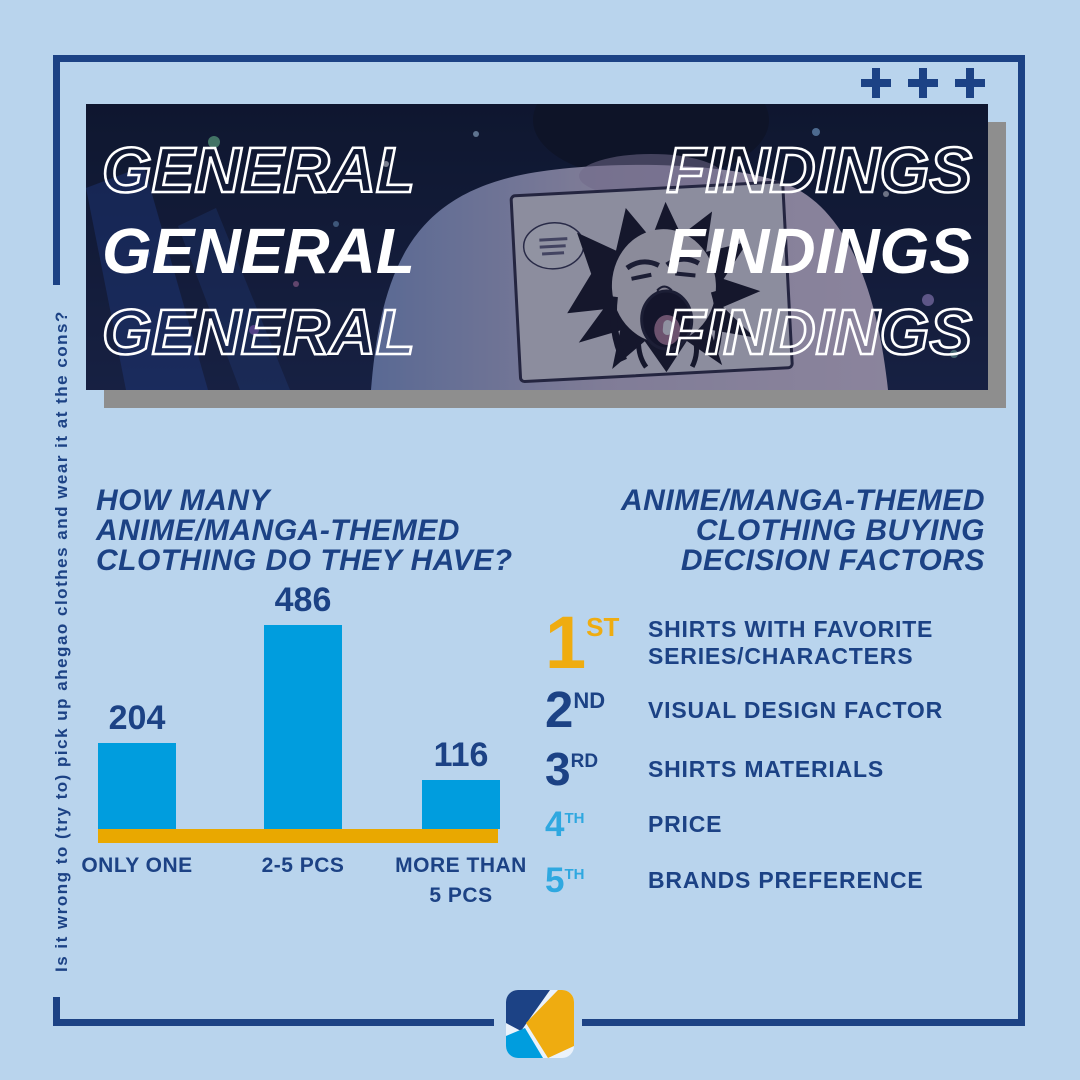 The width and height of the screenshot is (1080, 1080). I want to click on ranking-item-label-line: SHIRTS WITH FAVORITE, so click(791, 629).